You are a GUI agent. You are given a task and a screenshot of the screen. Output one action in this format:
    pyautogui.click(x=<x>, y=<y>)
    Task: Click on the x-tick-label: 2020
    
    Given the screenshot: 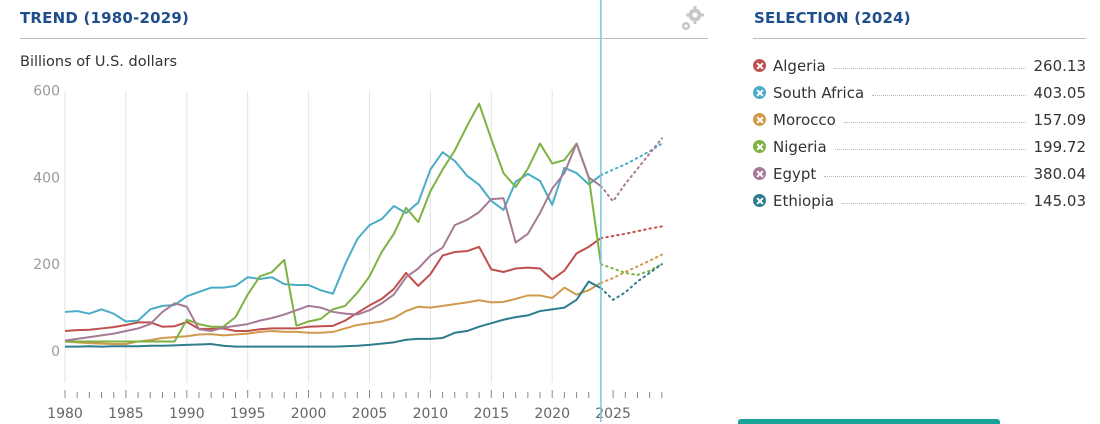 What is the action you would take?
    pyautogui.click(x=552, y=414)
    